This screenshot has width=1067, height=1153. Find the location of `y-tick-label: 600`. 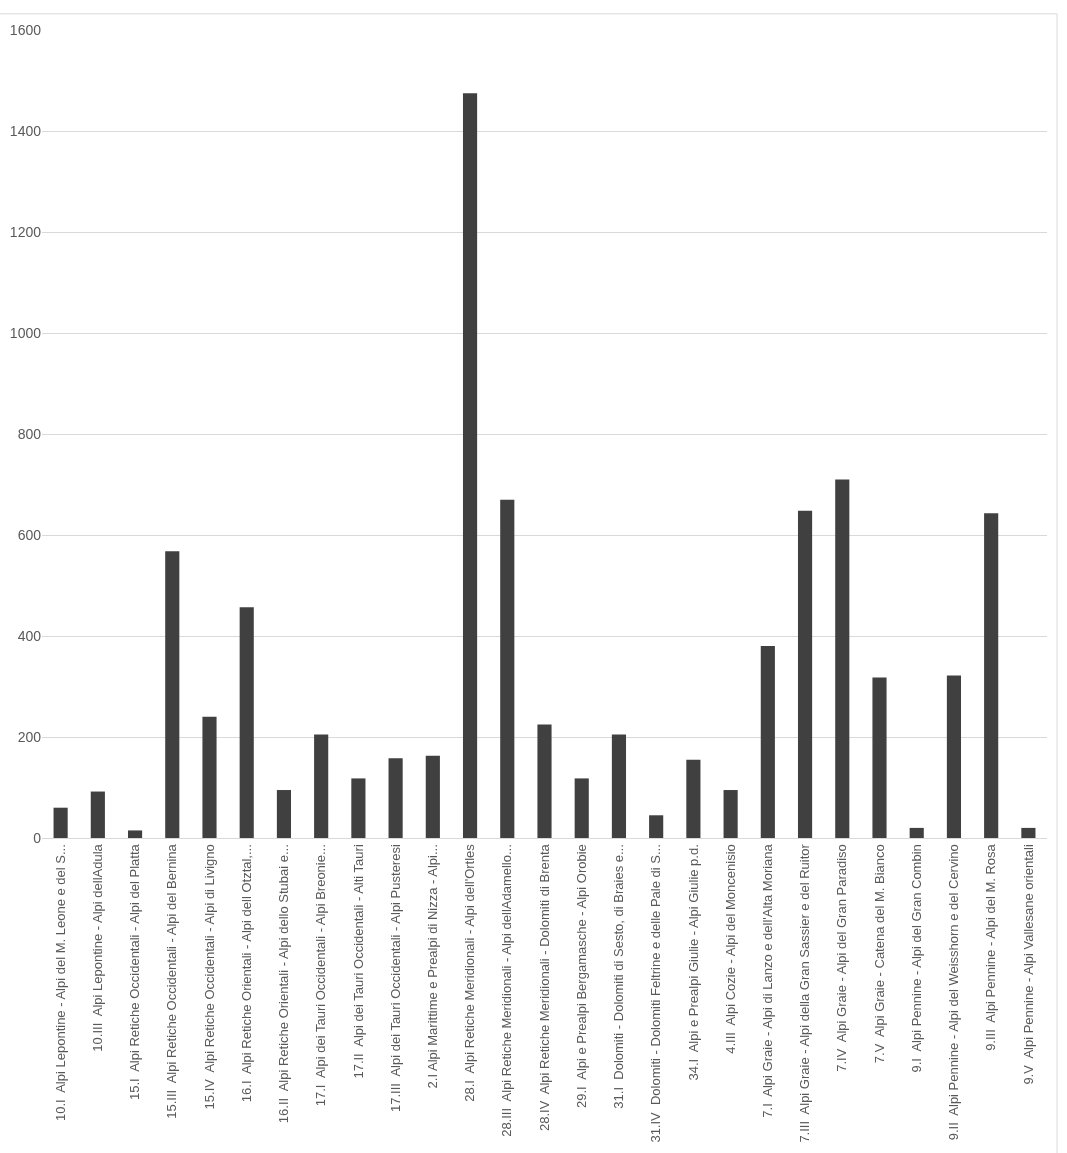

y-tick-label: 600 is located at coordinates (29, 534).